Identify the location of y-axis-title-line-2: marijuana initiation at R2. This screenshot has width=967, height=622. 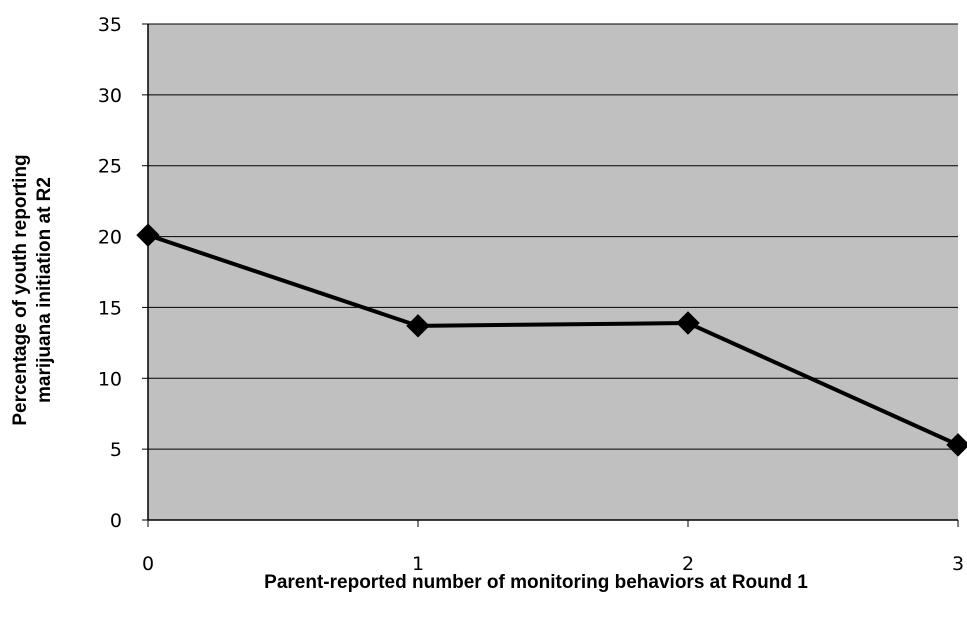
(44, 290).